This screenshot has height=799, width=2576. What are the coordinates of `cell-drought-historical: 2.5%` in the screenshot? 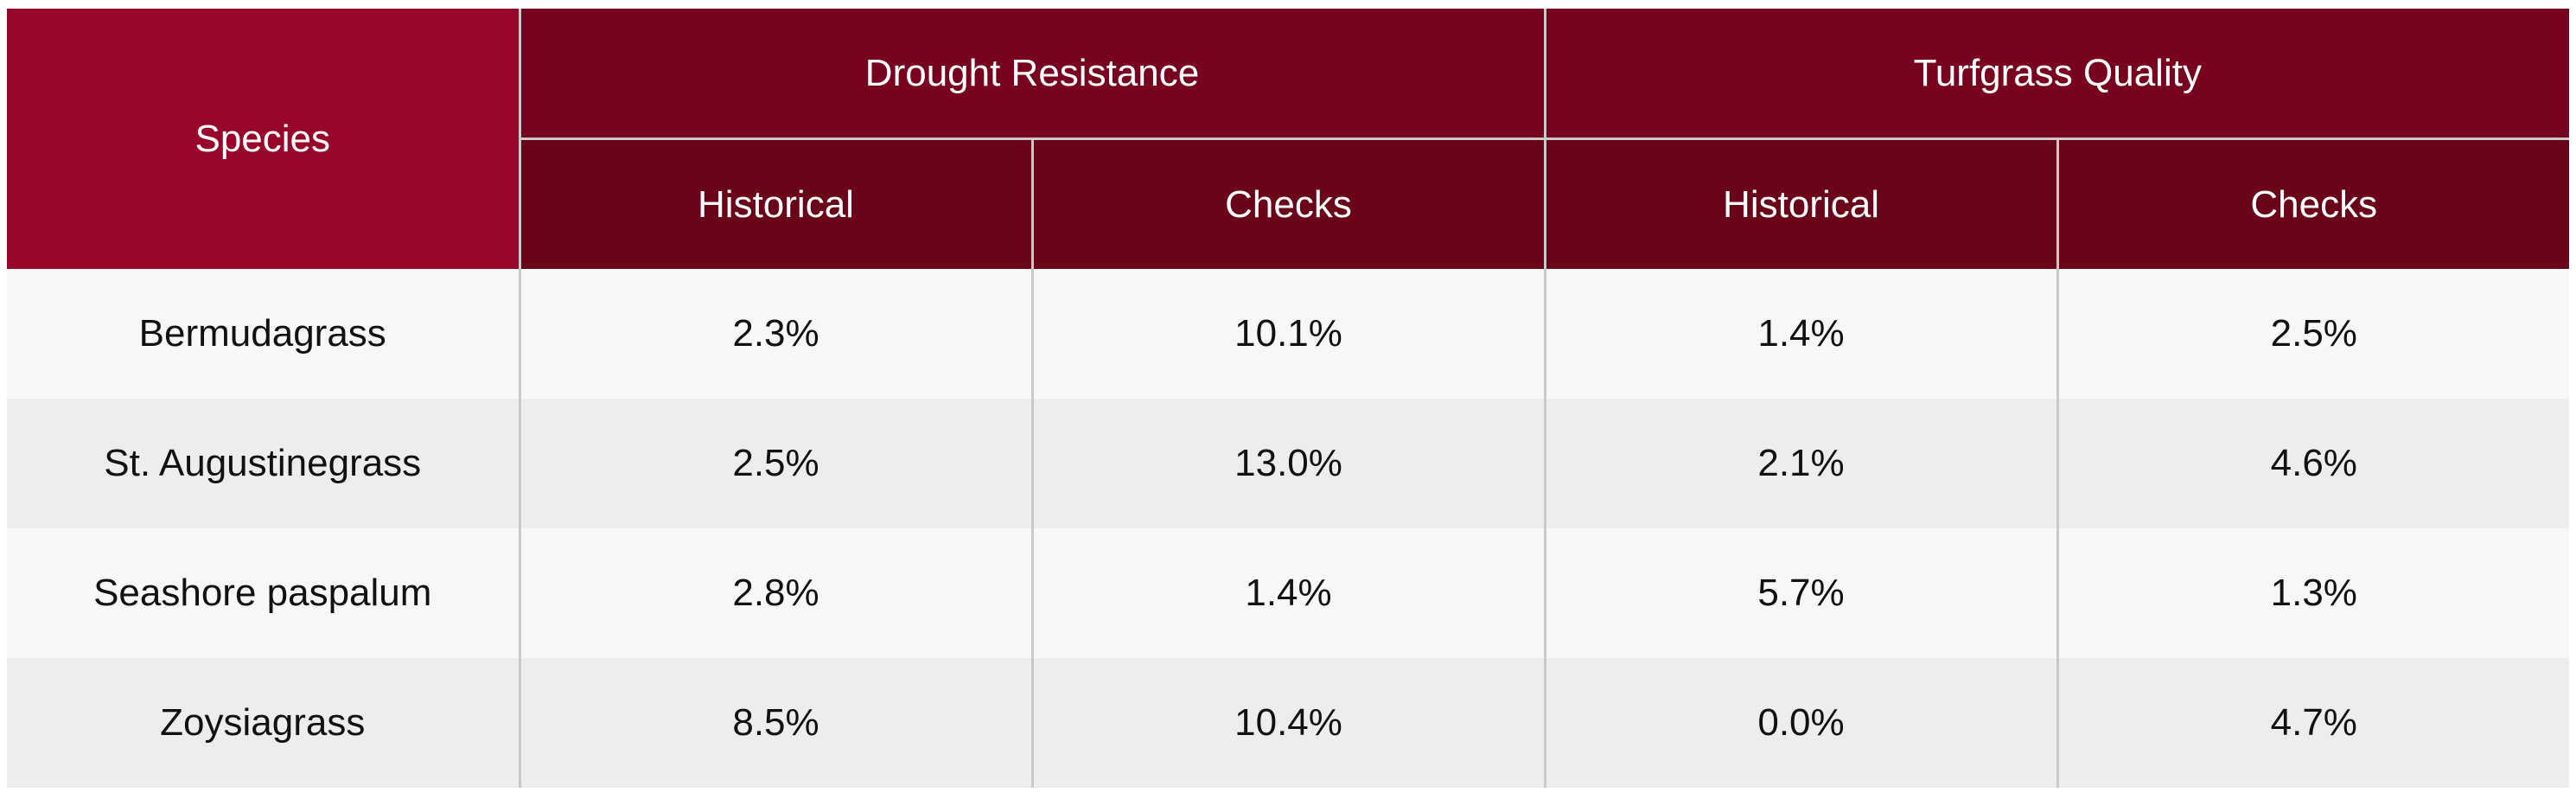 It's located at (777, 463).